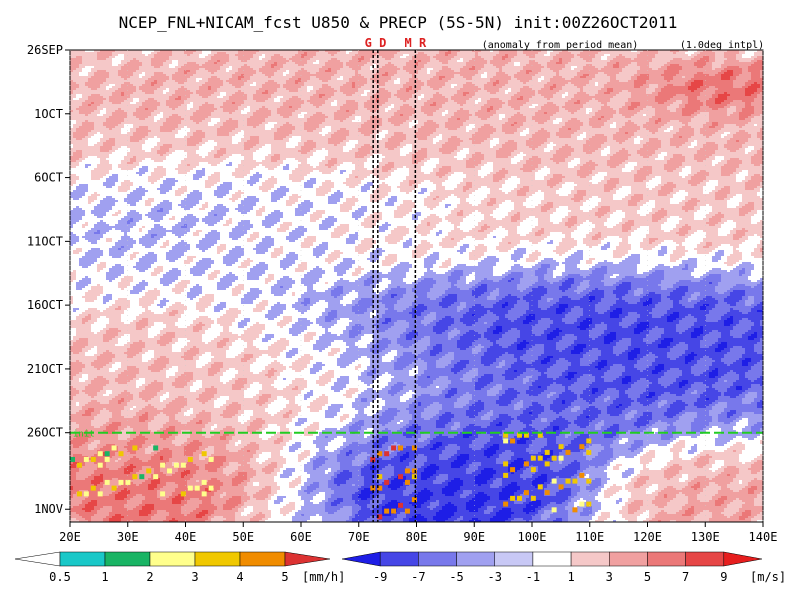 The height and width of the screenshot is (600, 800). I want to click on chart-subtitle-left: (anomaly from period mean), so click(560, 45).